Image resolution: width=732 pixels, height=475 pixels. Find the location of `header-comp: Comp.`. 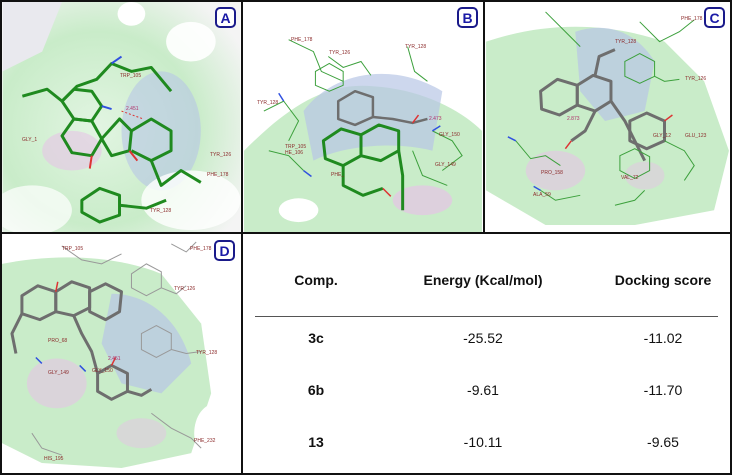

header-comp: Comp. is located at coordinates (316, 280).